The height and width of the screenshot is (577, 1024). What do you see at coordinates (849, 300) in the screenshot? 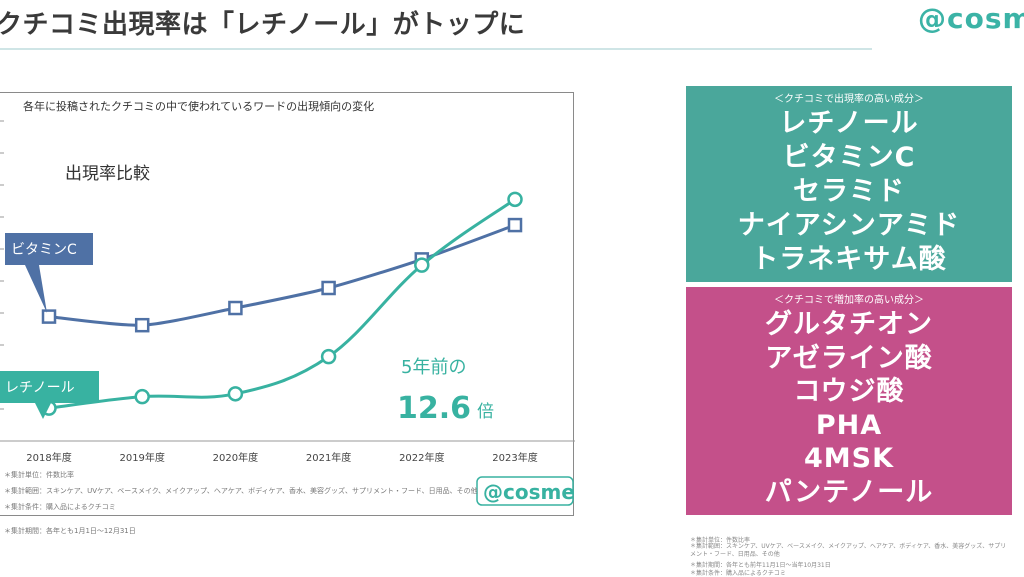
I see `growth-ingredients-heading: ＜クチコミで増加率の高い成分＞` at bounding box center [849, 300].